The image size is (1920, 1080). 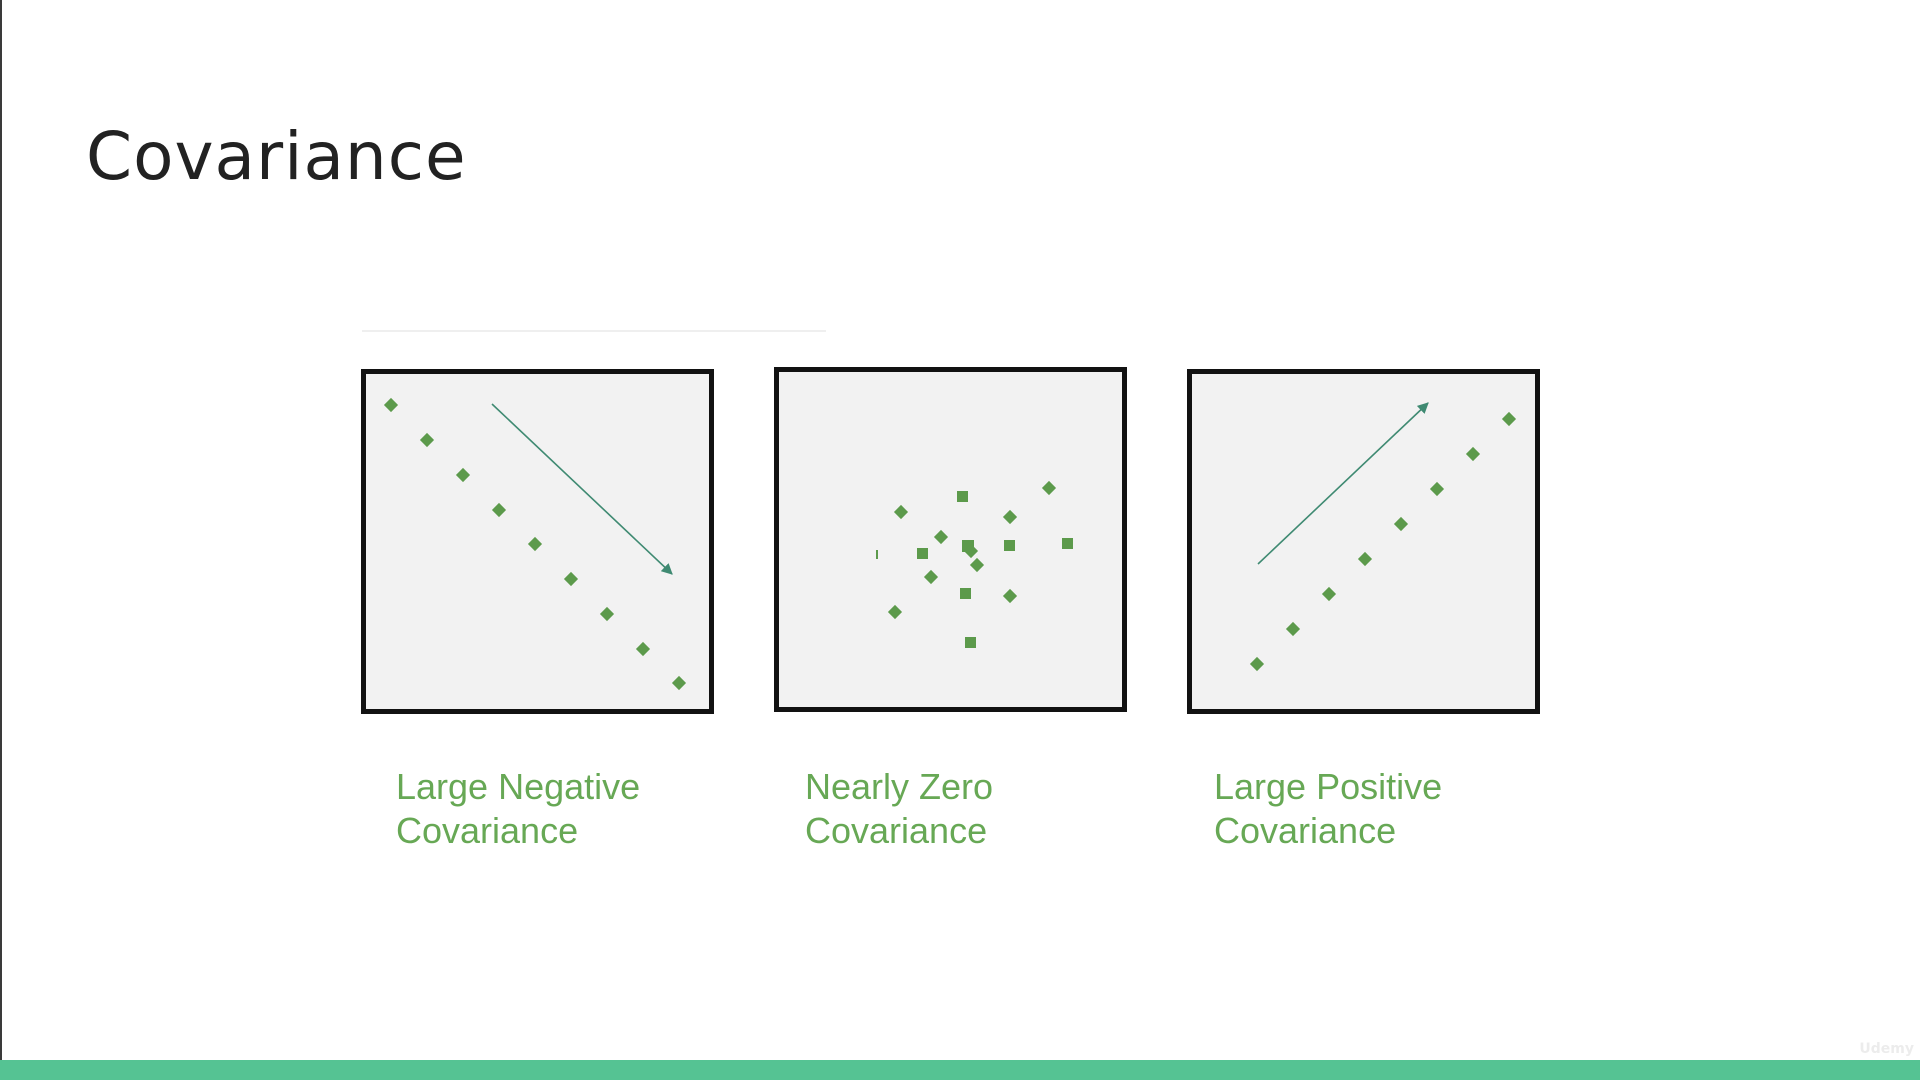 What do you see at coordinates (594, 331) in the screenshot?
I see `faint-divider` at bounding box center [594, 331].